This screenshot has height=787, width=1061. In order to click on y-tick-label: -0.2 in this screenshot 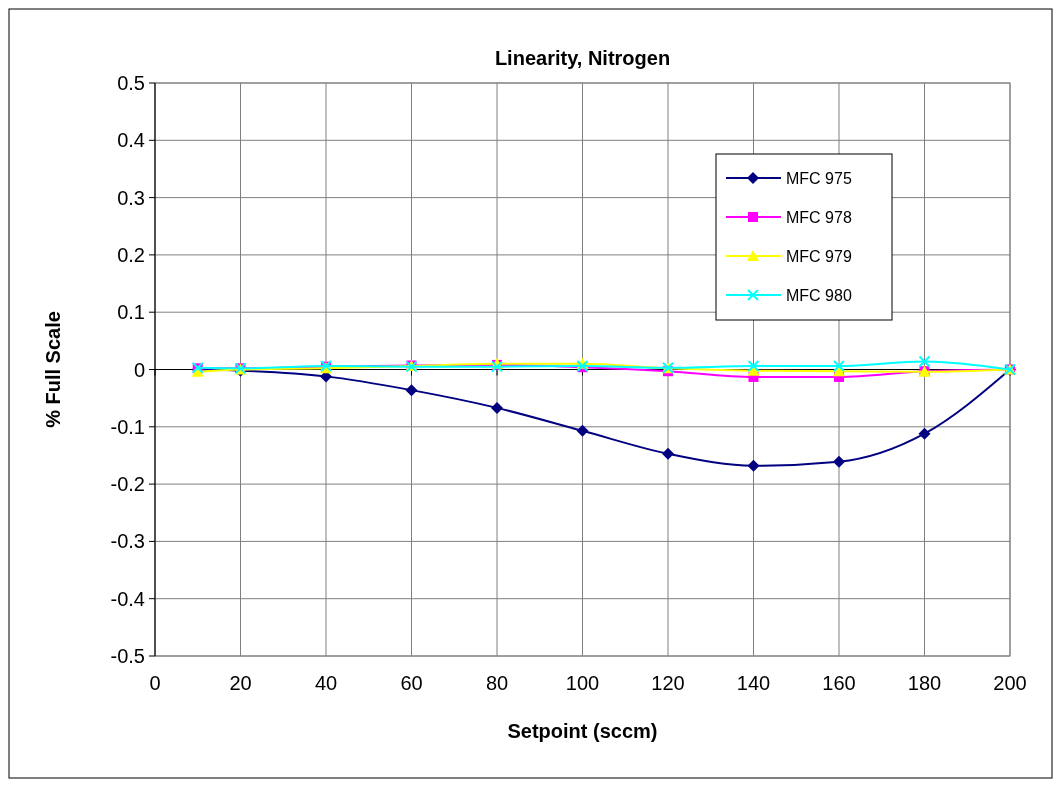, I will do `click(127, 484)`.